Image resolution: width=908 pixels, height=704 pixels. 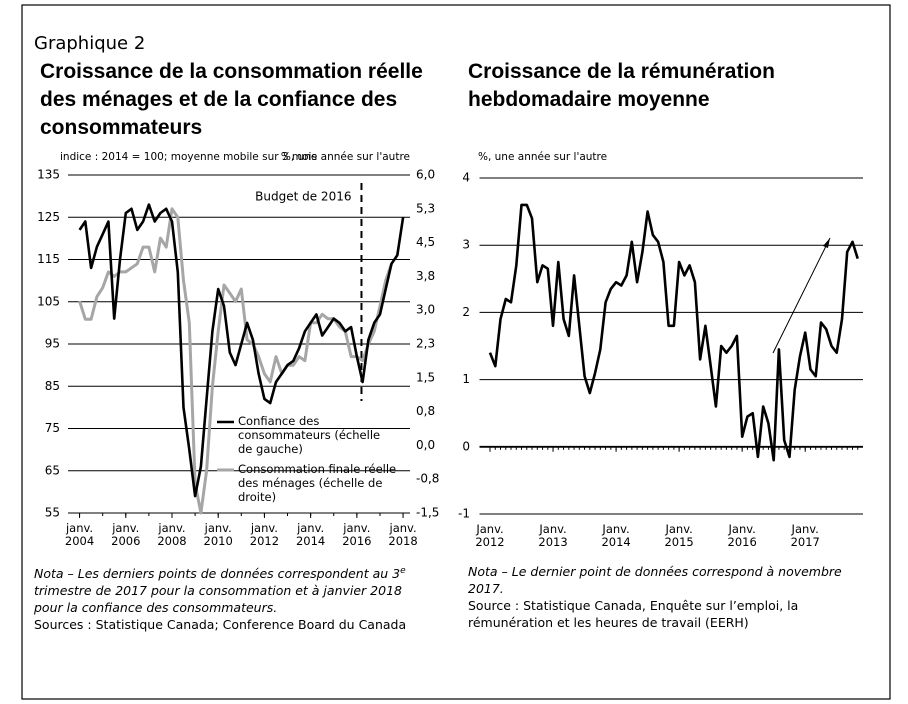 What do you see at coordinates (310, 534) in the screenshot?
I see `x-tick-label: janv. 2014` at bounding box center [310, 534].